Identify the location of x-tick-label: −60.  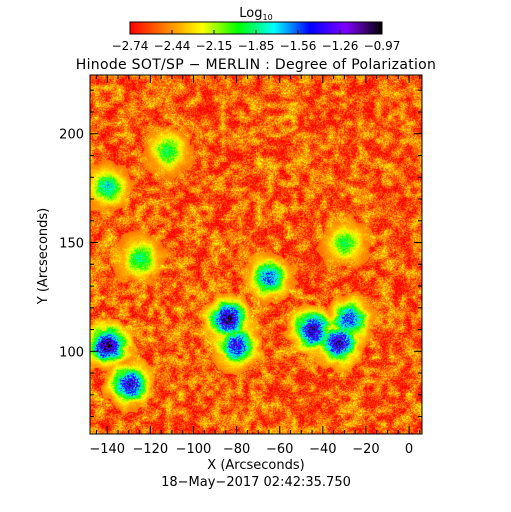
(279, 449).